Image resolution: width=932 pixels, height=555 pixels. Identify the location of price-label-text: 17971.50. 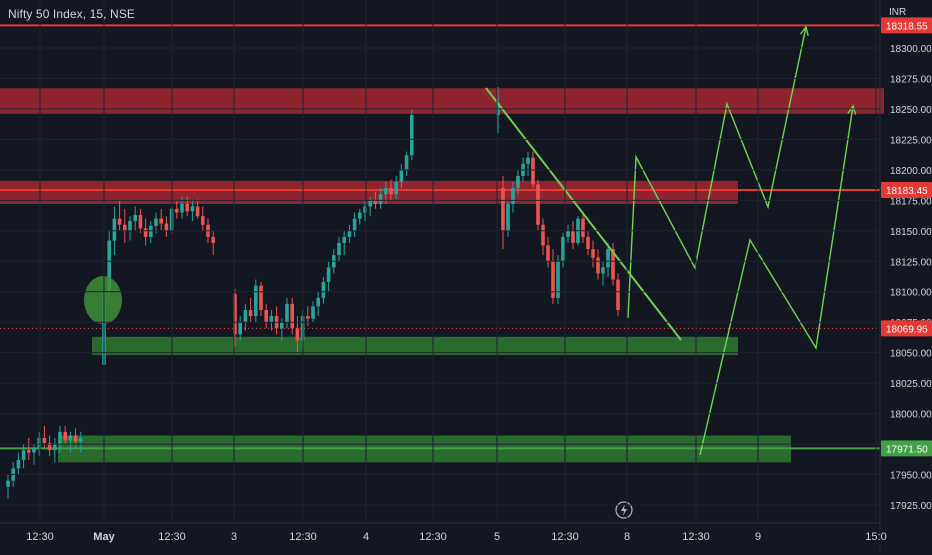
(907, 449).